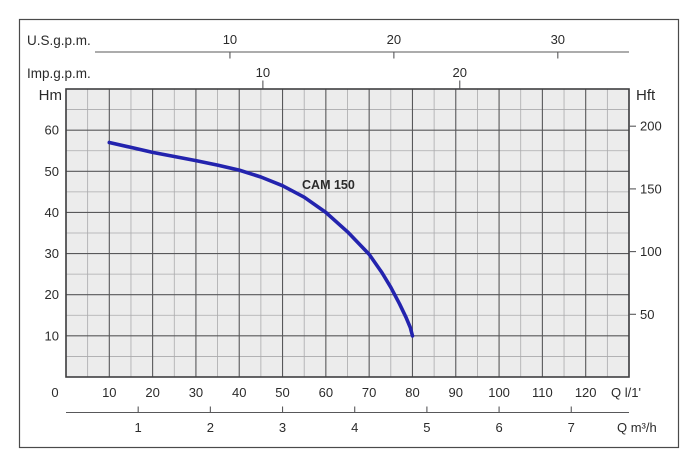  Describe the element at coordinates (499, 392) in the screenshot. I see `flow-lpm-tick-label: 100` at that location.